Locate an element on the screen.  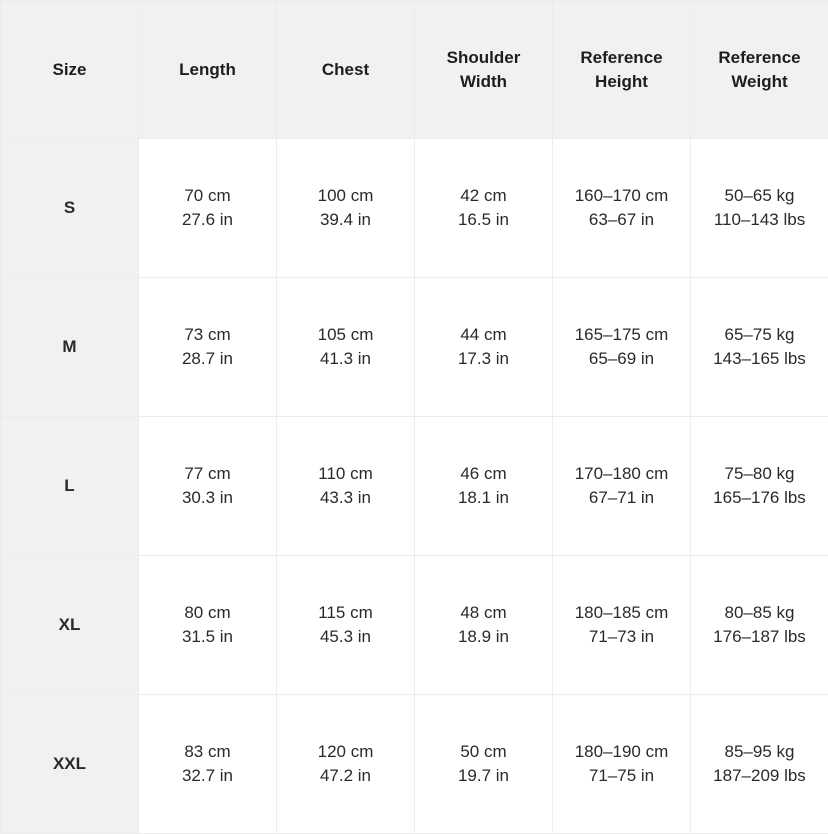
value-imperial: 67–71 in is located at coordinates (621, 498).